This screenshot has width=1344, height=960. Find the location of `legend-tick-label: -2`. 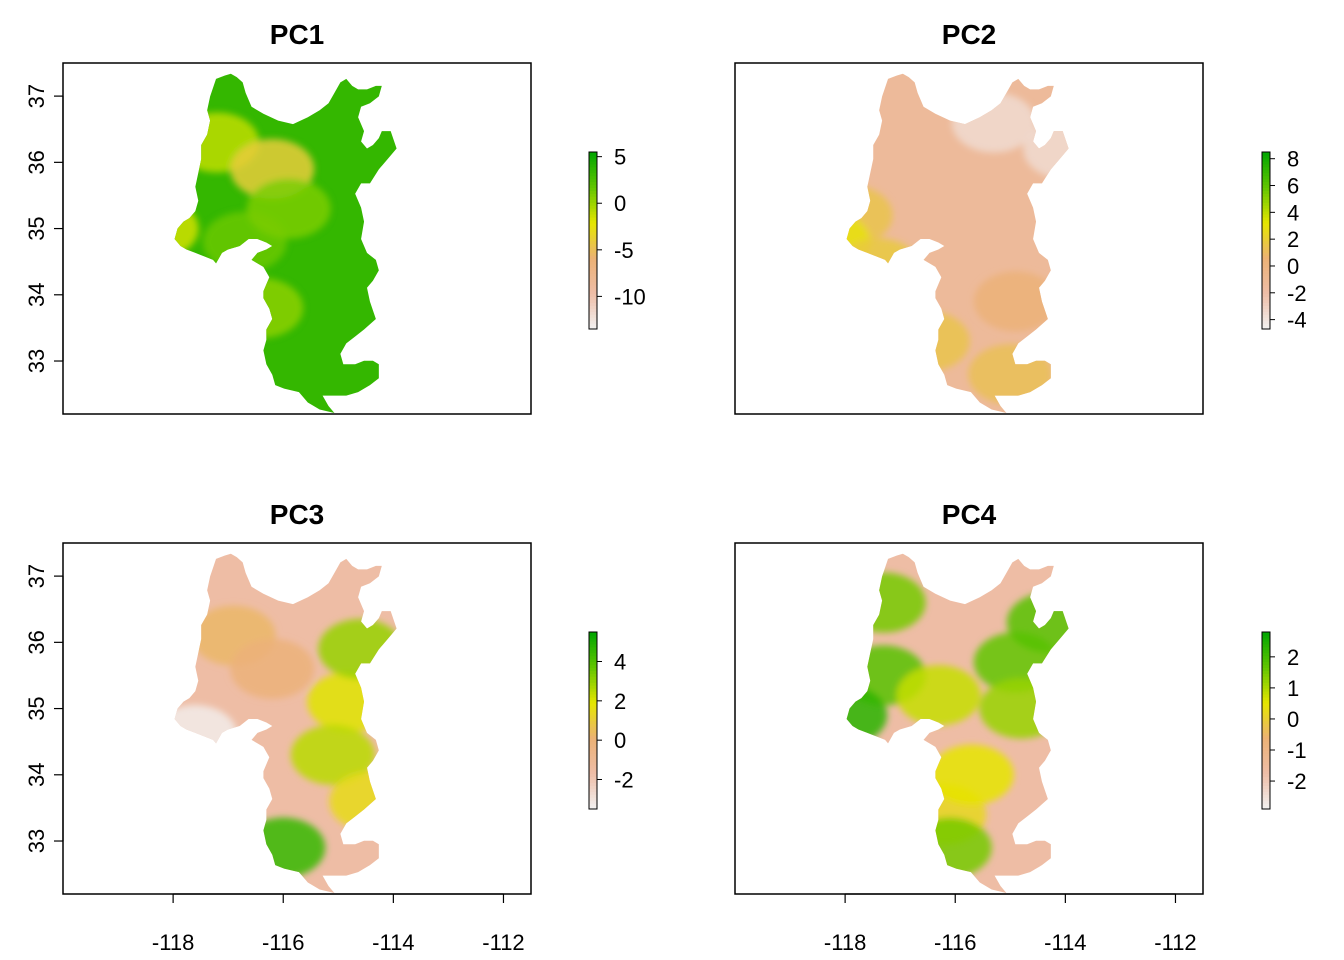

legend-tick-label: -2 is located at coordinates (624, 780).